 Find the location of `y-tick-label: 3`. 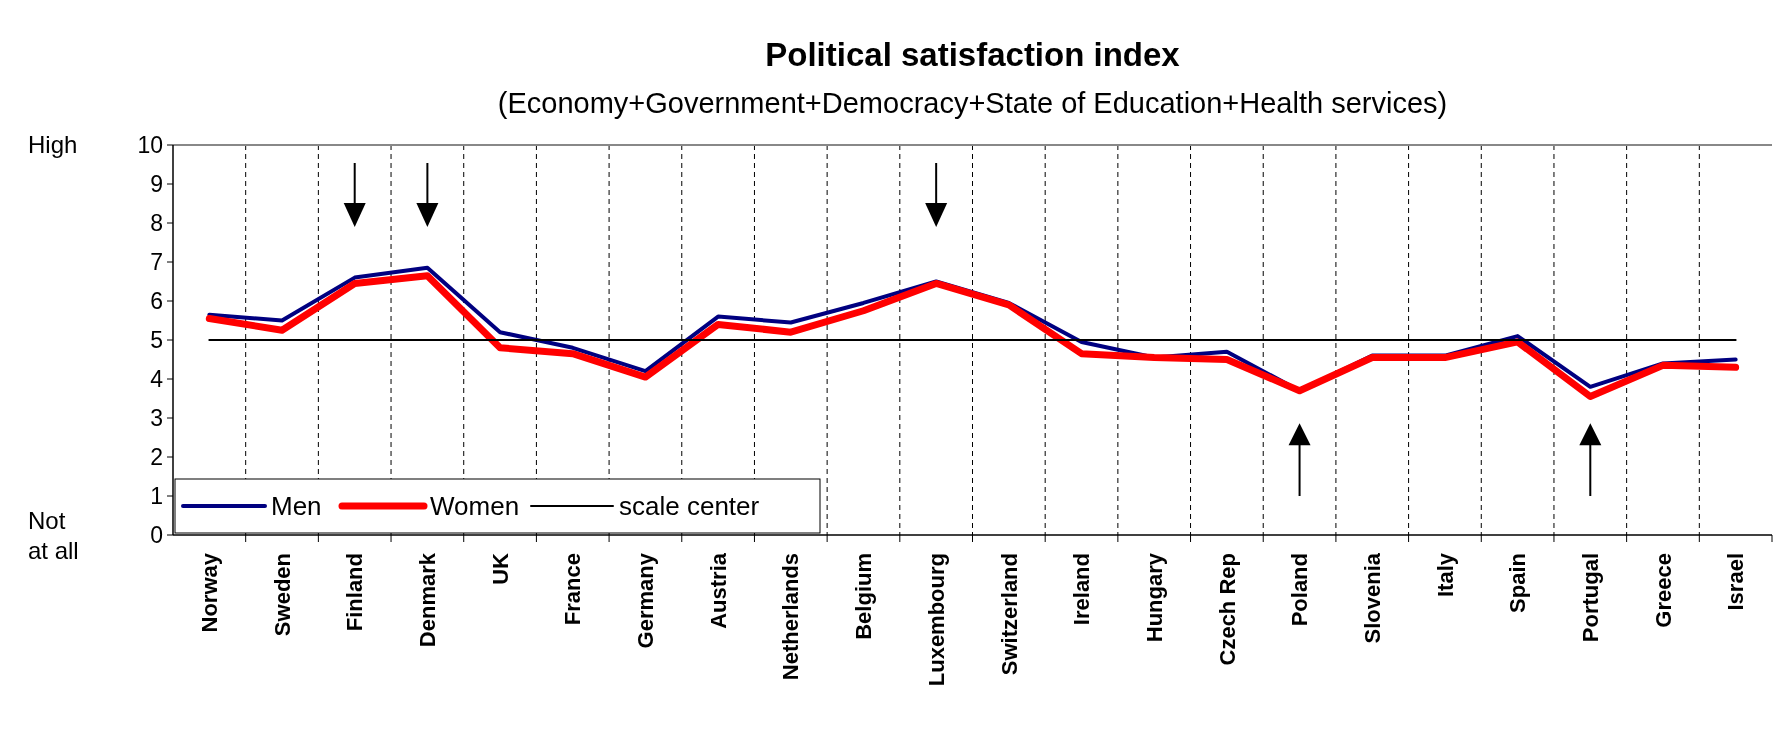

y-tick-label: 3 is located at coordinates (156, 418).